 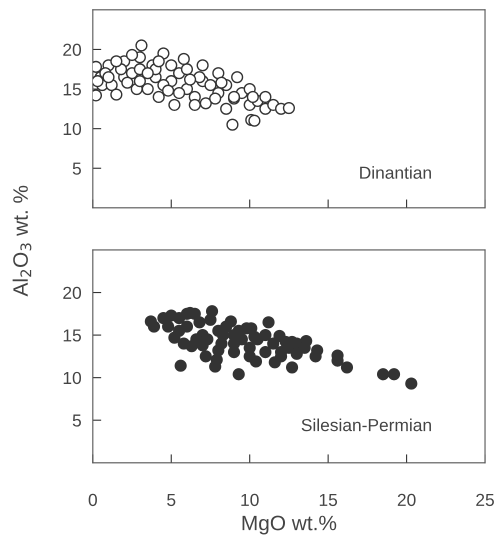 I want to click on x-axis-title: MgO wt.%, so click(x=289, y=525).